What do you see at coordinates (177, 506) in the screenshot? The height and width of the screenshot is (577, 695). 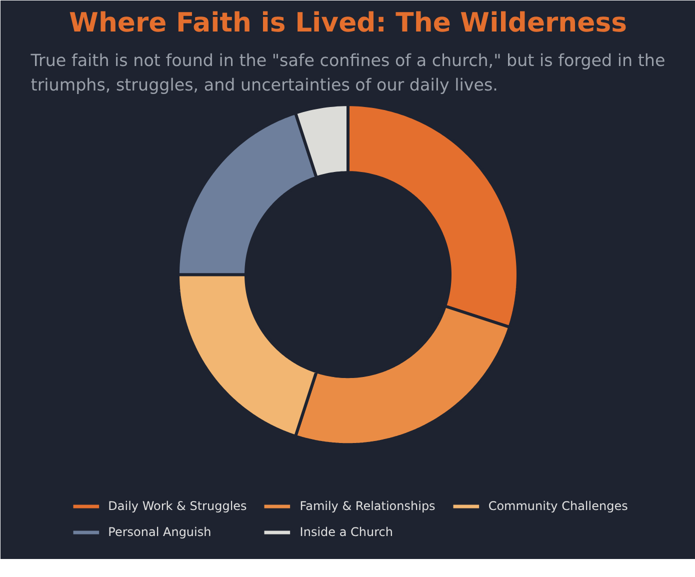 I see `legend-label: Daily Work & Struggles` at bounding box center [177, 506].